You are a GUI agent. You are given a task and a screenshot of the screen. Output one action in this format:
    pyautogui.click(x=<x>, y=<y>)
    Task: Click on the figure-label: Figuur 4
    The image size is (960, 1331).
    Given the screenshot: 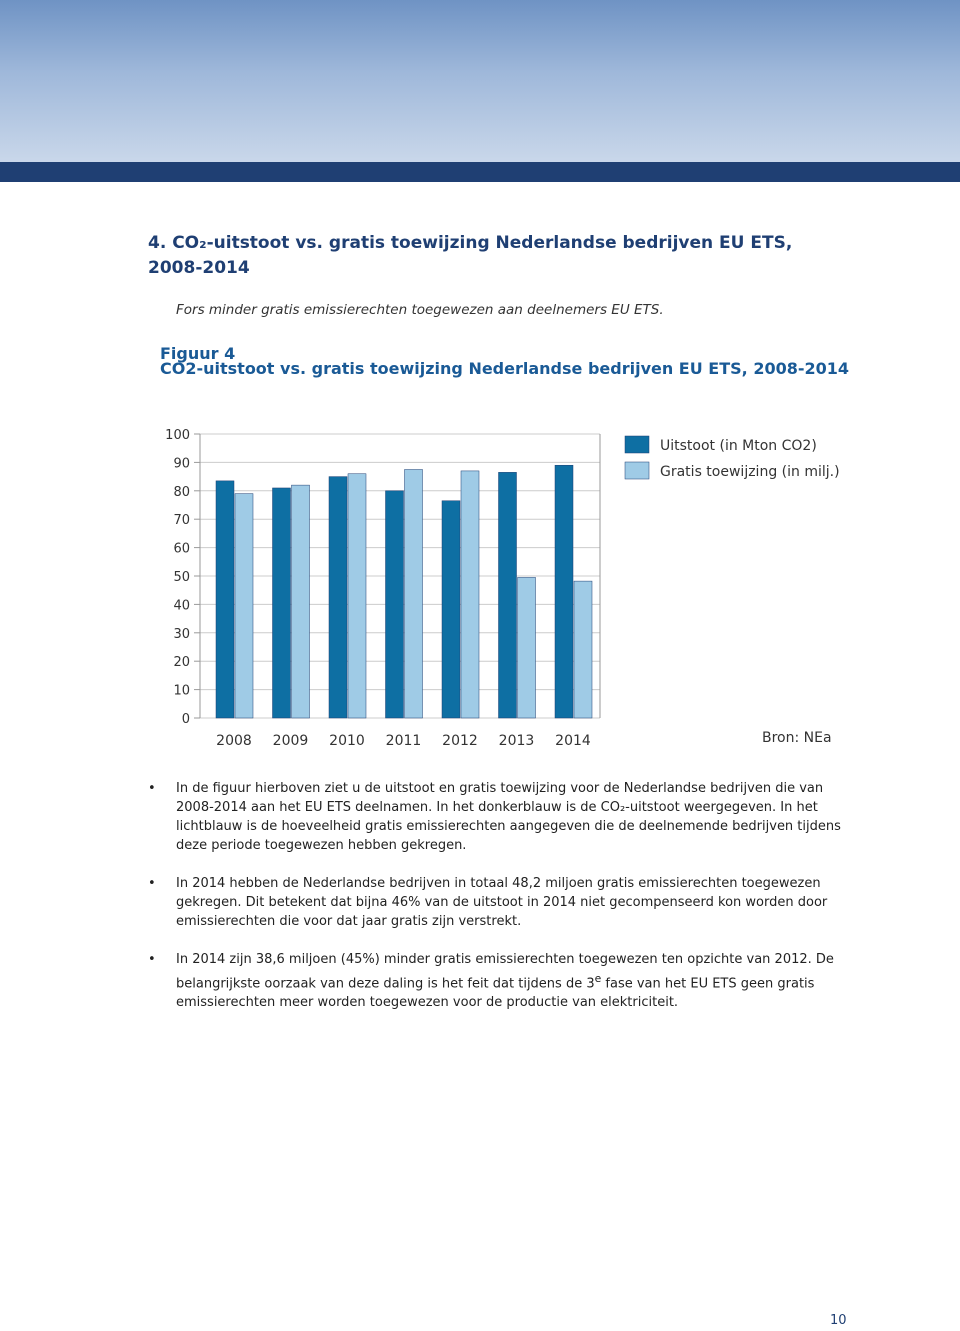 What is the action you would take?
    pyautogui.click(x=198, y=353)
    